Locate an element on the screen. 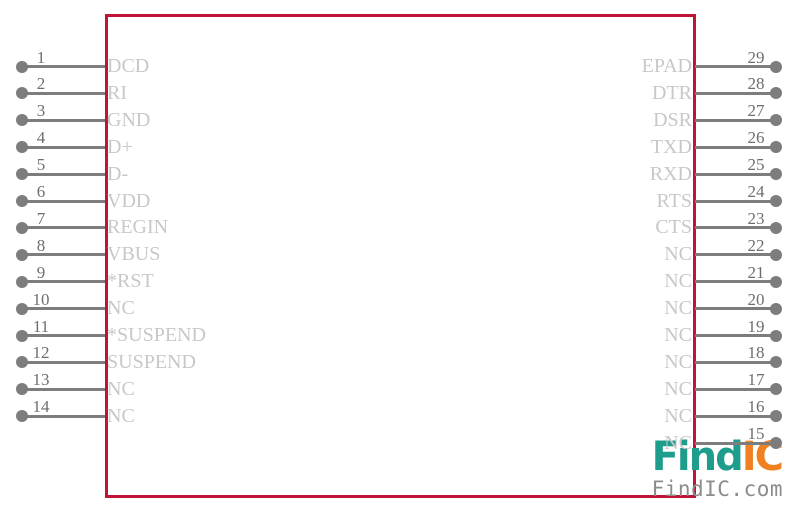 This screenshot has height=511, width=800. pin-number: 5 is located at coordinates (41, 165).